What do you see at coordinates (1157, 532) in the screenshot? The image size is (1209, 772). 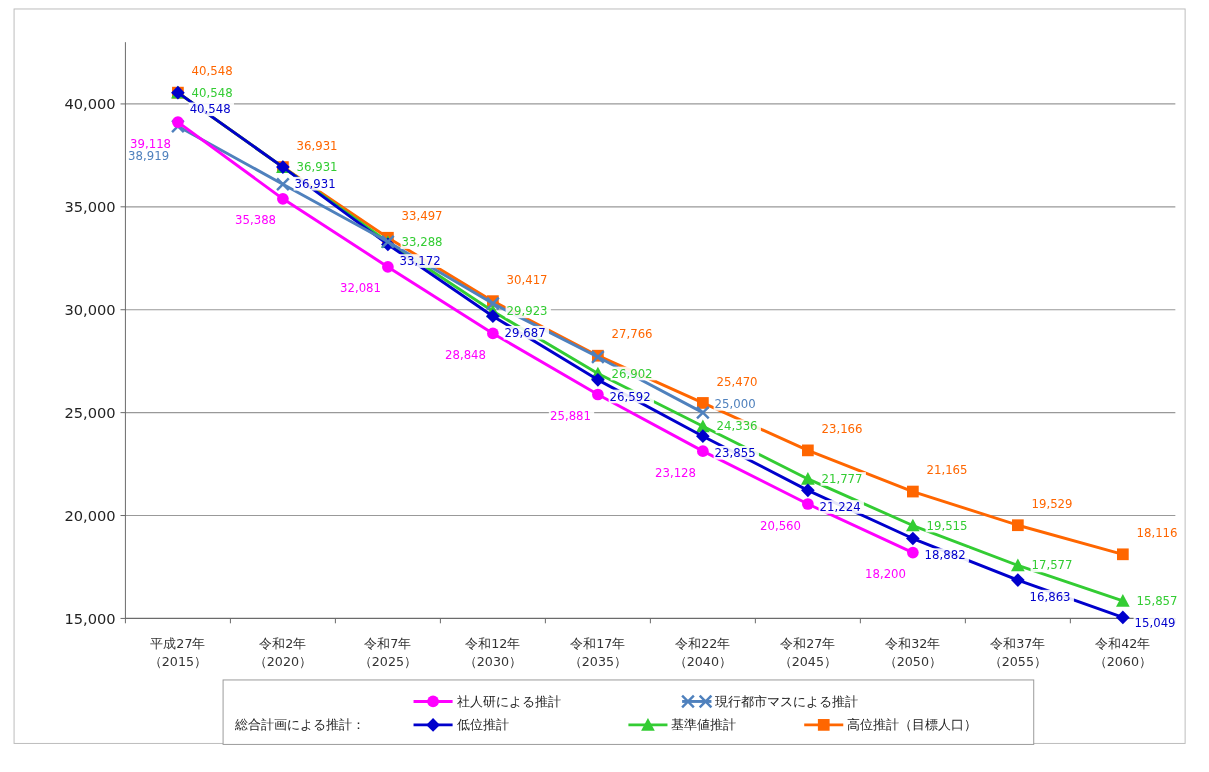 I see `data-label: 18,116` at bounding box center [1157, 532].